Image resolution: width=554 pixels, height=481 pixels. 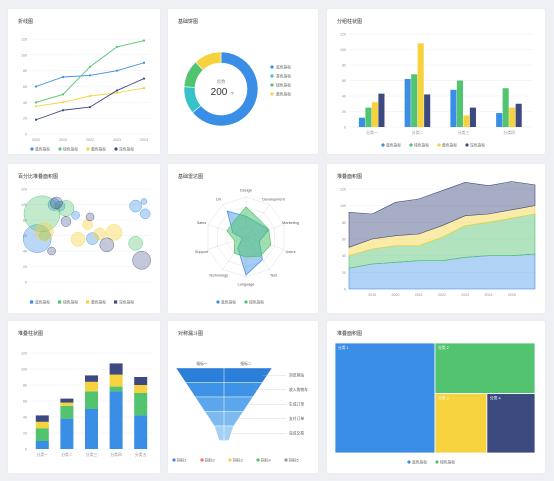 What do you see at coordinates (202, 223) in the screenshot?
I see `radar-axis-label: Sales` at bounding box center [202, 223].